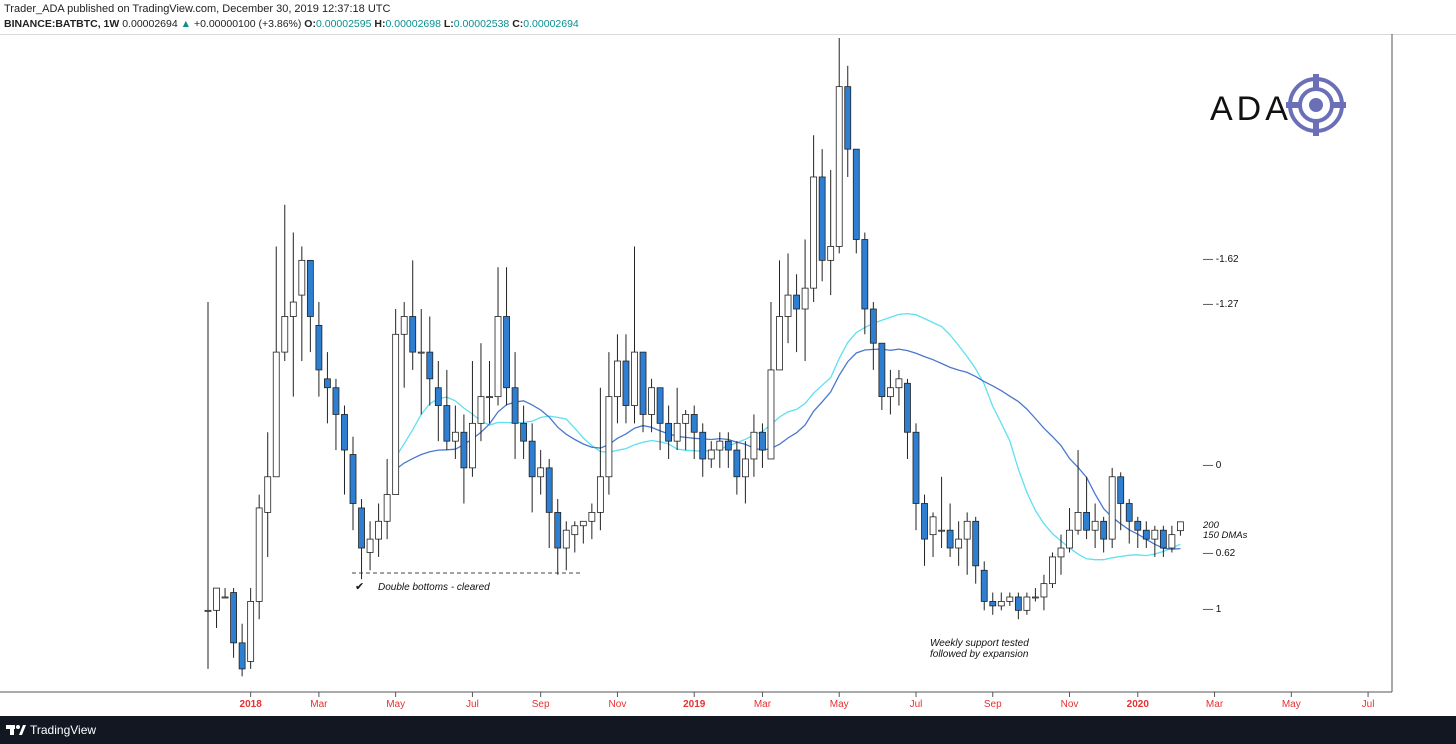 This screenshot has height=744, width=1456. I want to click on x-tick-label: Nov, so click(618, 704).